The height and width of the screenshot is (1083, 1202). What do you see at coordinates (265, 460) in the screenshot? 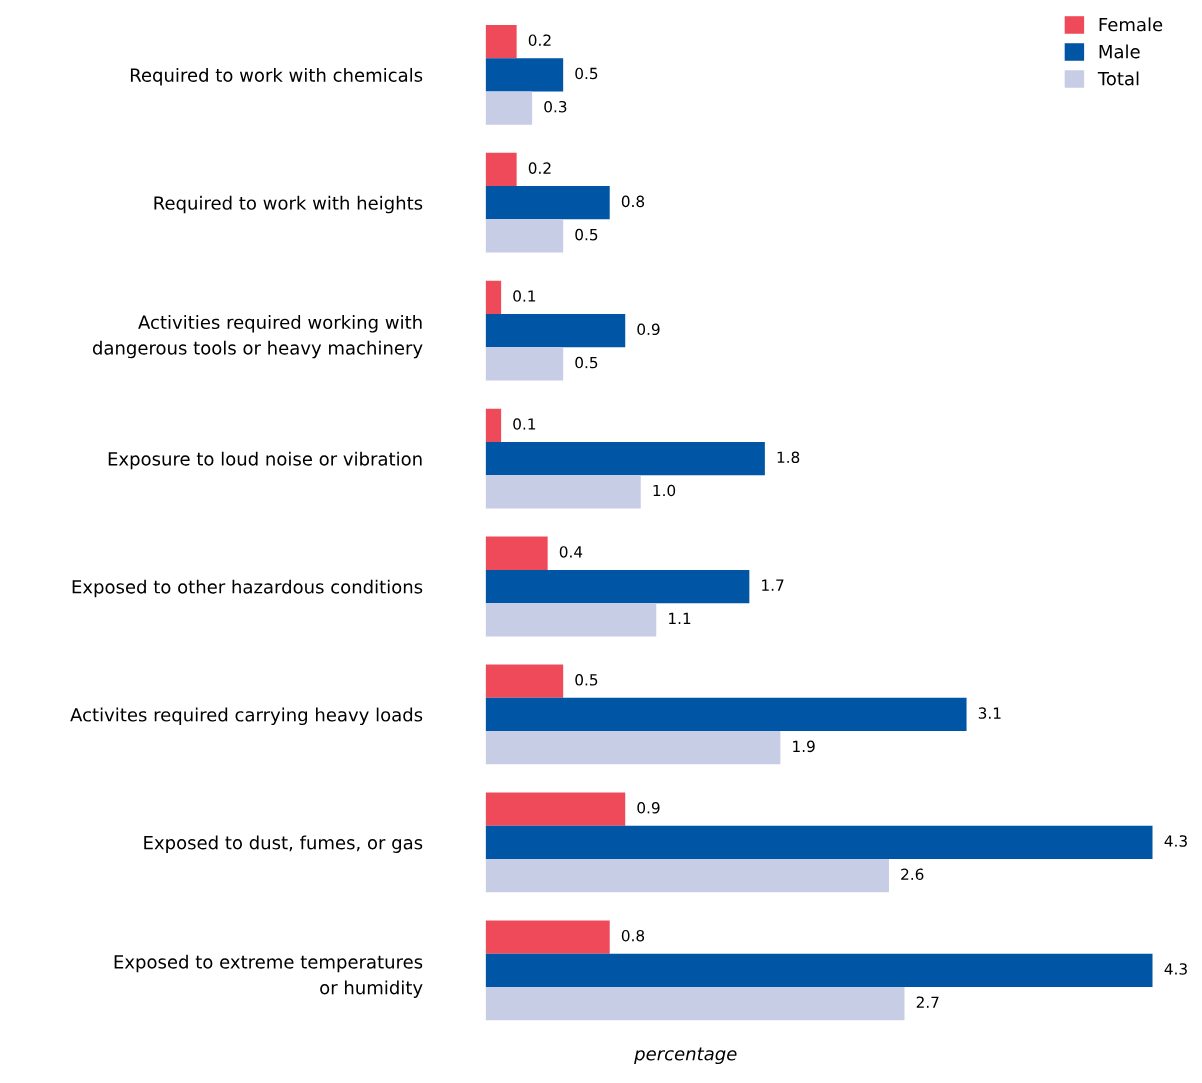
I see `y-tick-label: Exposure to loud noise or vibration` at bounding box center [265, 460].